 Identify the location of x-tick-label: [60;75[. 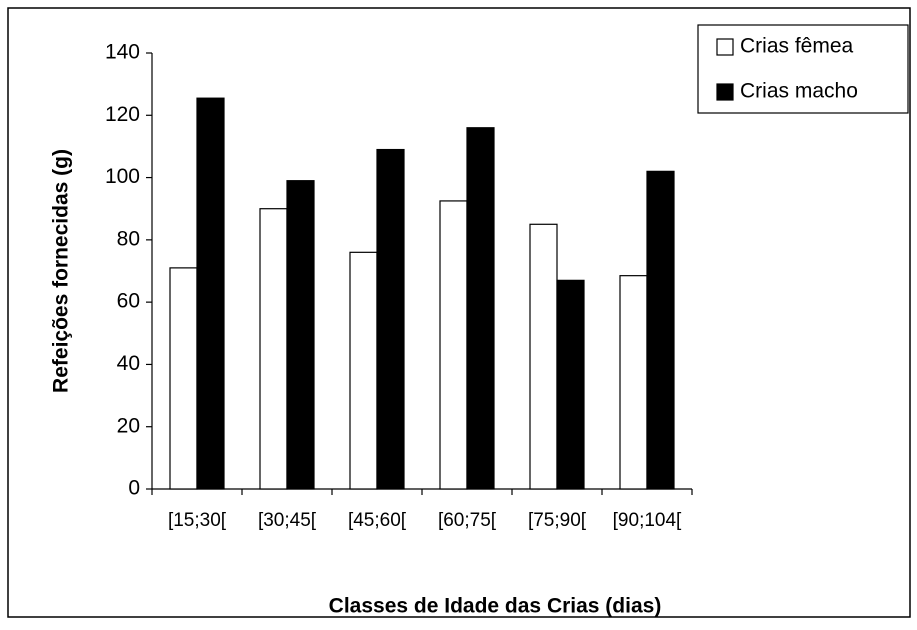
(467, 520).